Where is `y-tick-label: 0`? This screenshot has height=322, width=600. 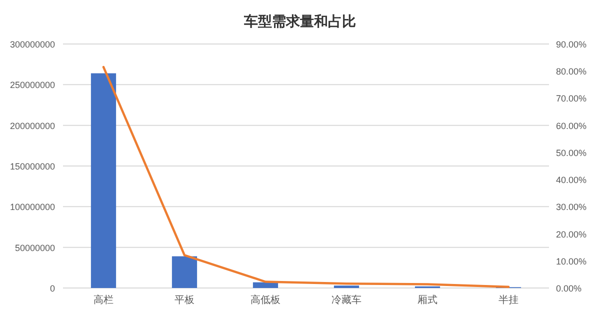
y-tick-label: 0 is located at coordinates (52, 289).